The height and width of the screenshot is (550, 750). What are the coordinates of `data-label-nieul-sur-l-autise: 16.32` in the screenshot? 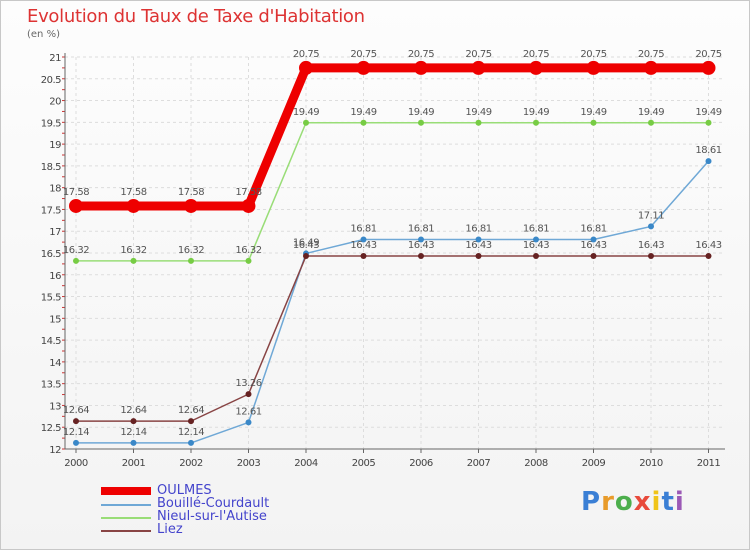 It's located at (76, 250).